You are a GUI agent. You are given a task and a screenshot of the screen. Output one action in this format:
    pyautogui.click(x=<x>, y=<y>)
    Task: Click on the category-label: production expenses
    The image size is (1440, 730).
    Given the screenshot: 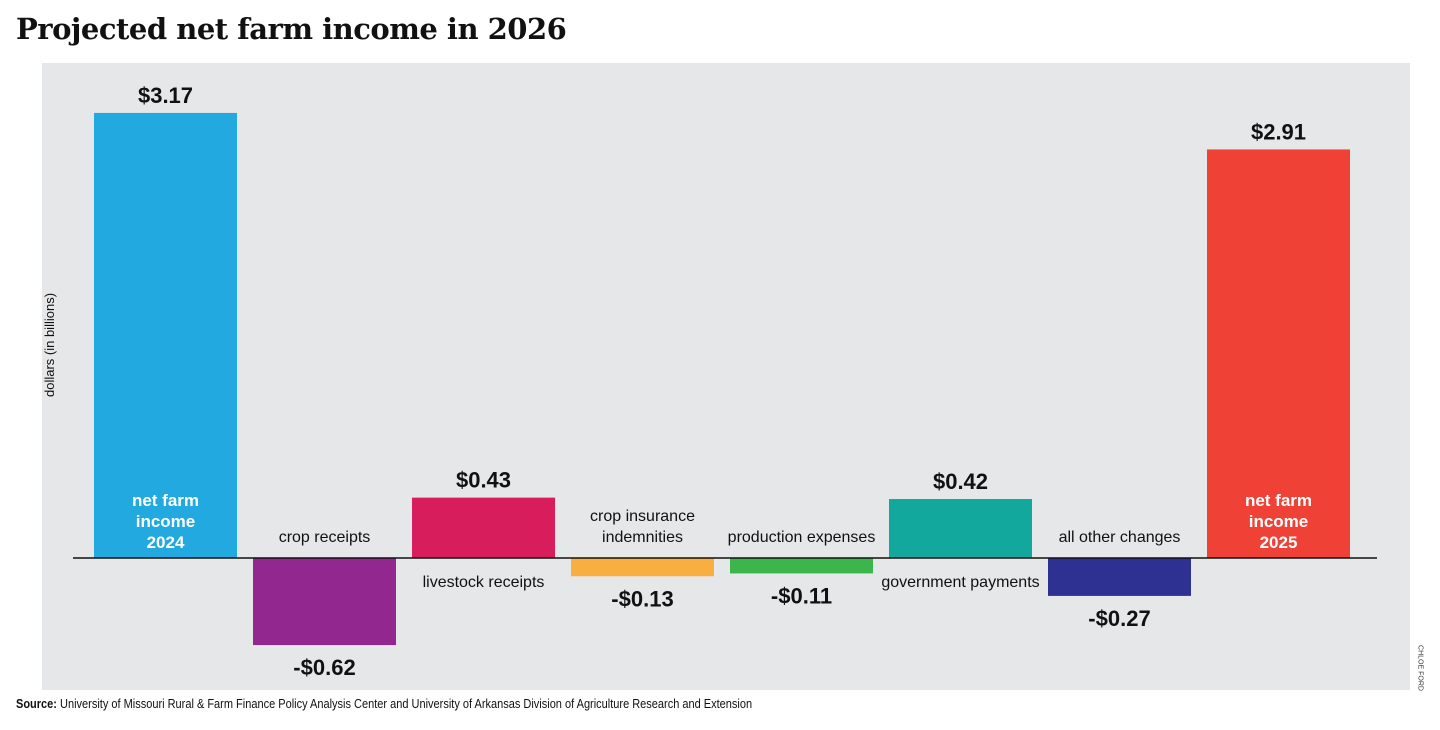 What is the action you would take?
    pyautogui.click(x=802, y=537)
    